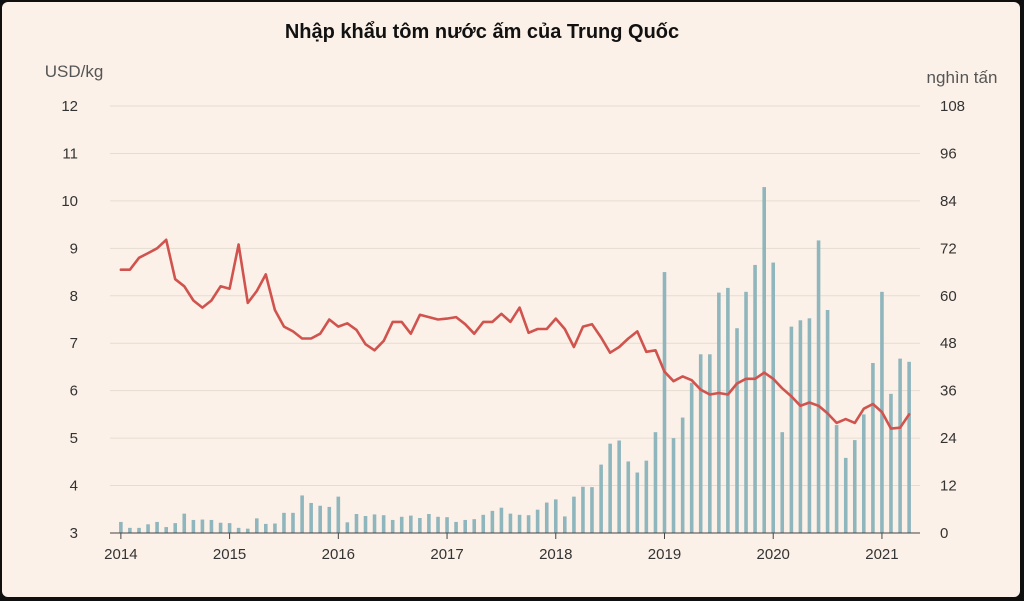 The image size is (1024, 601). Describe the element at coordinates (948, 343) in the screenshot. I see `right-tick-label: 48` at that location.